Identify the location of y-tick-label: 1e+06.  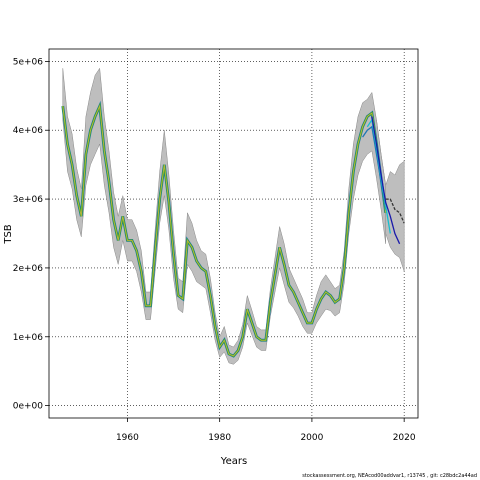
(28, 338).